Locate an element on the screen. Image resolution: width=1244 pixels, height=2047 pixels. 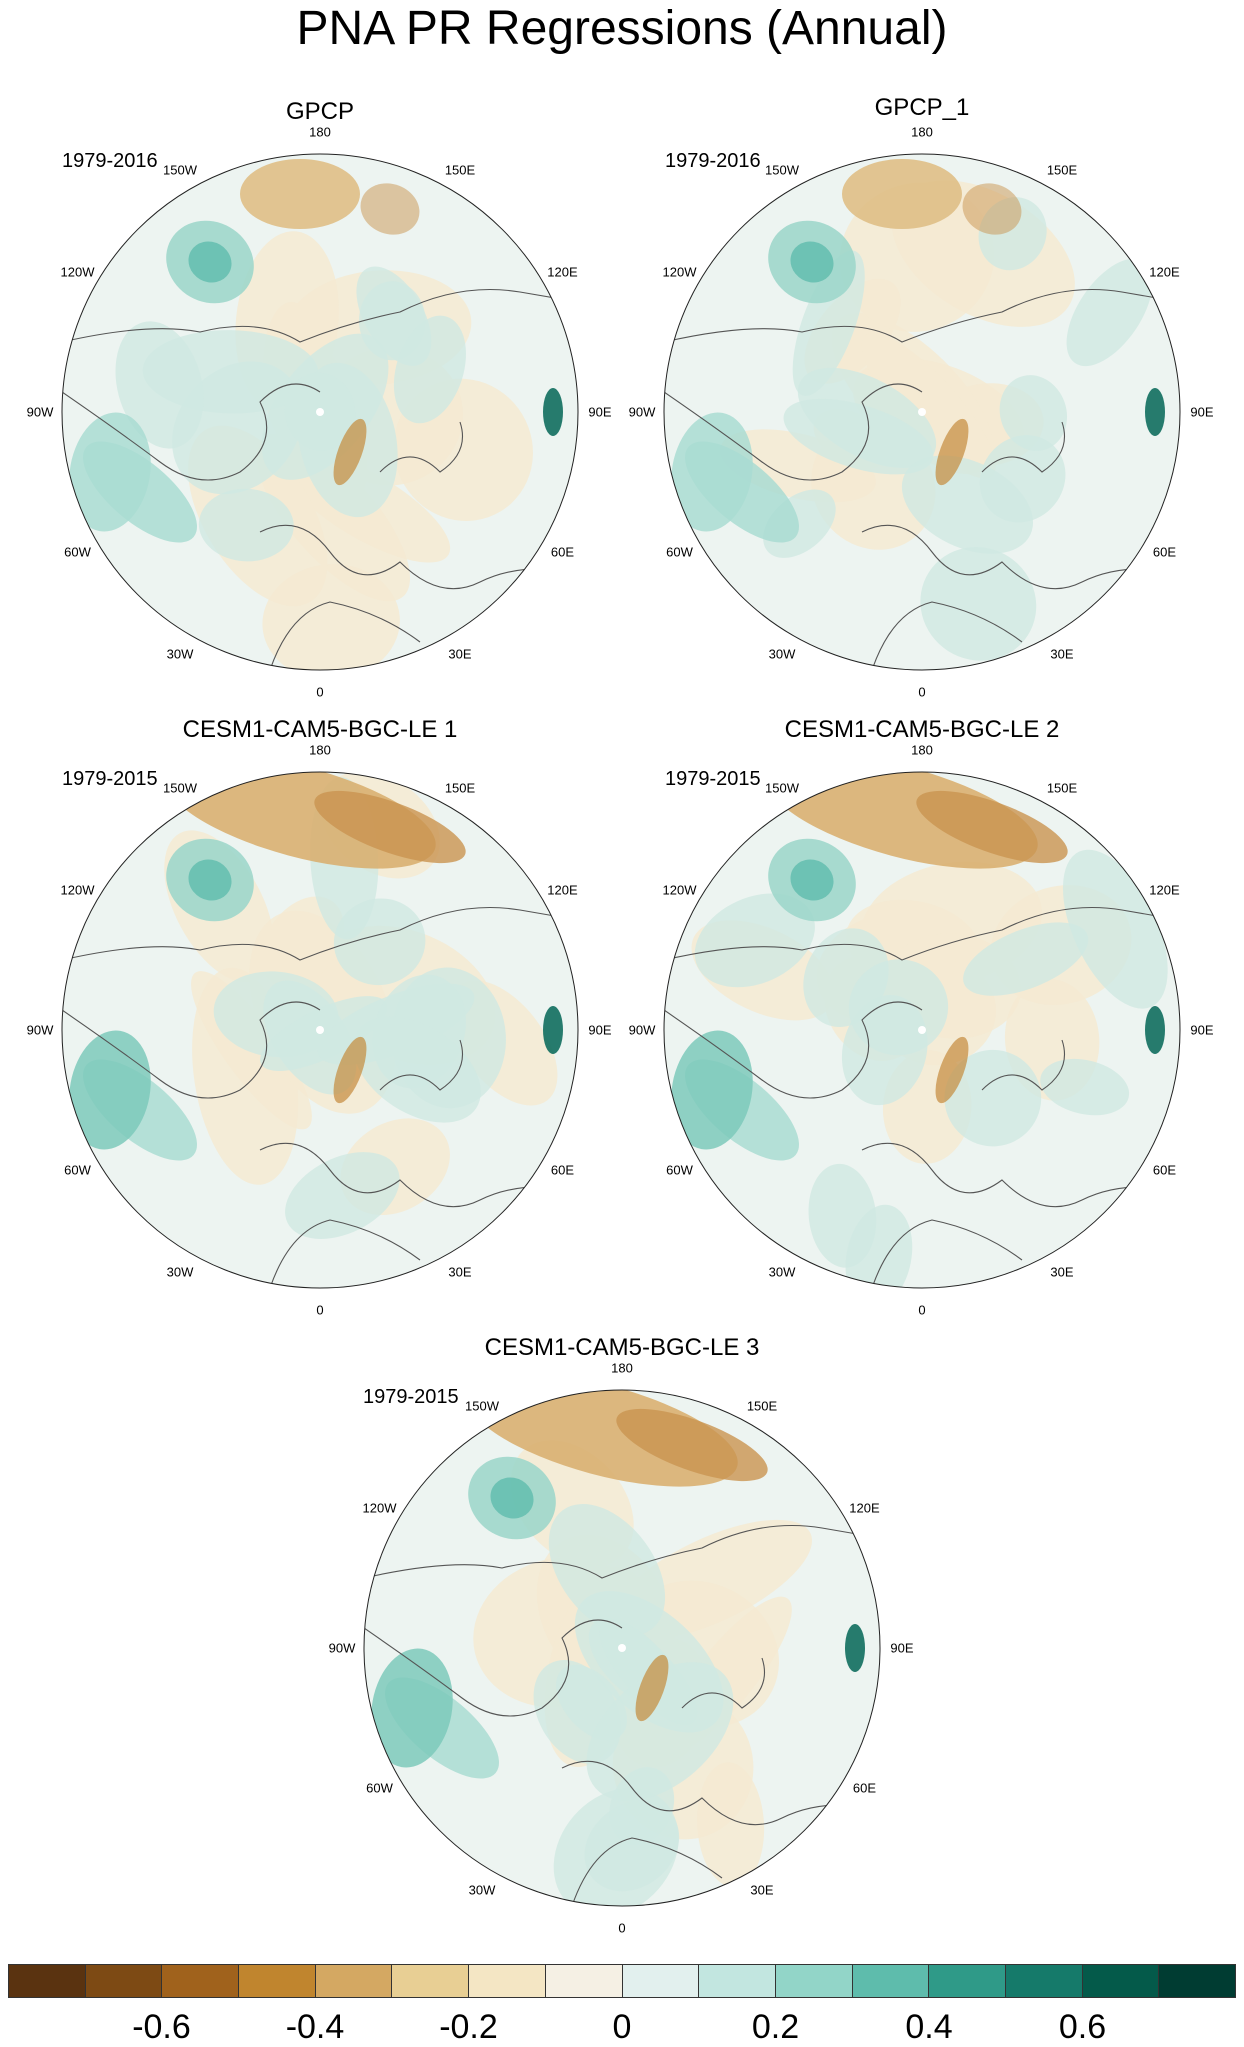
panel-title: GPCP is located at coordinates (319, 111).